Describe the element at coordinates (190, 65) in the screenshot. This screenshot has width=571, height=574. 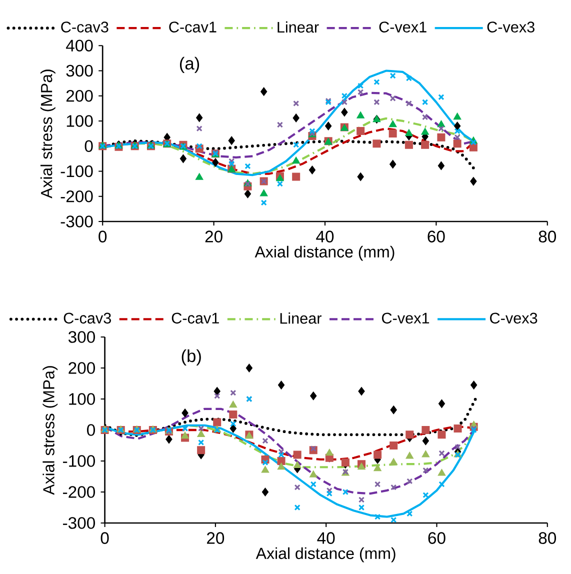
I see `annotation: (a)` at that location.